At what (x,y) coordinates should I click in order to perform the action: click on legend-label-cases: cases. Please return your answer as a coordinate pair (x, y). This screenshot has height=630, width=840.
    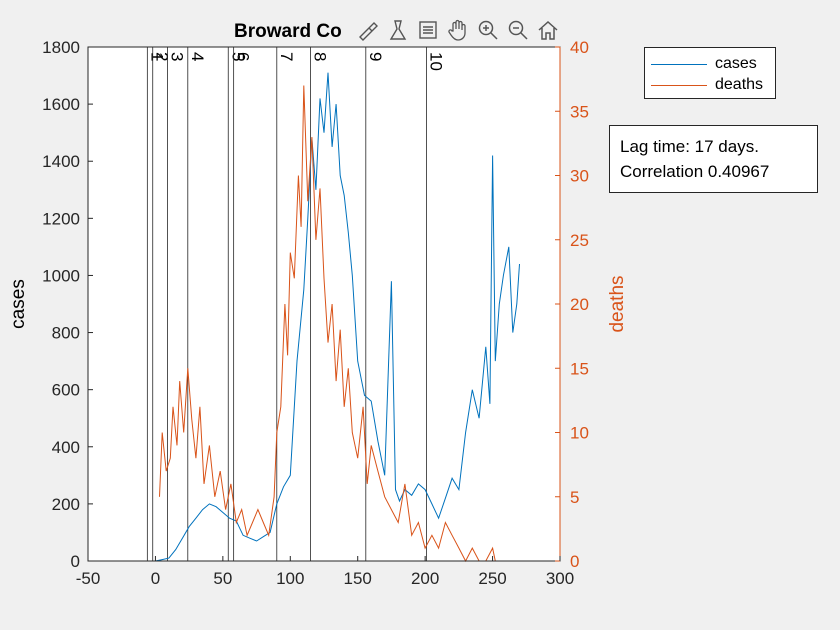
    Looking at the image, I should click on (736, 63).